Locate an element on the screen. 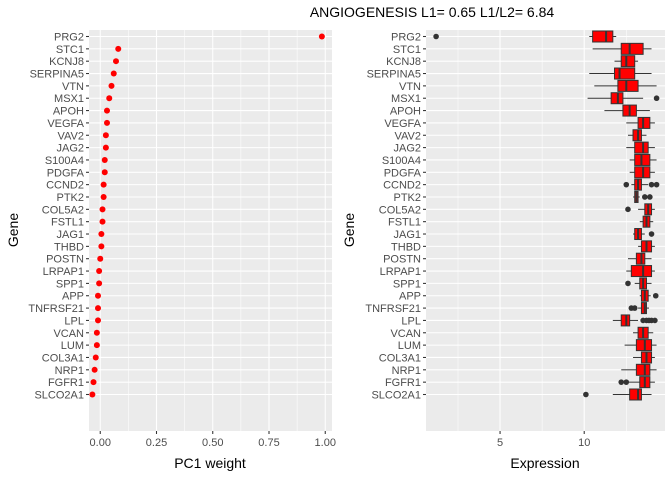 This screenshot has width=672, height=480. right-gene-label: COL3A1 is located at coordinates (400, 358).